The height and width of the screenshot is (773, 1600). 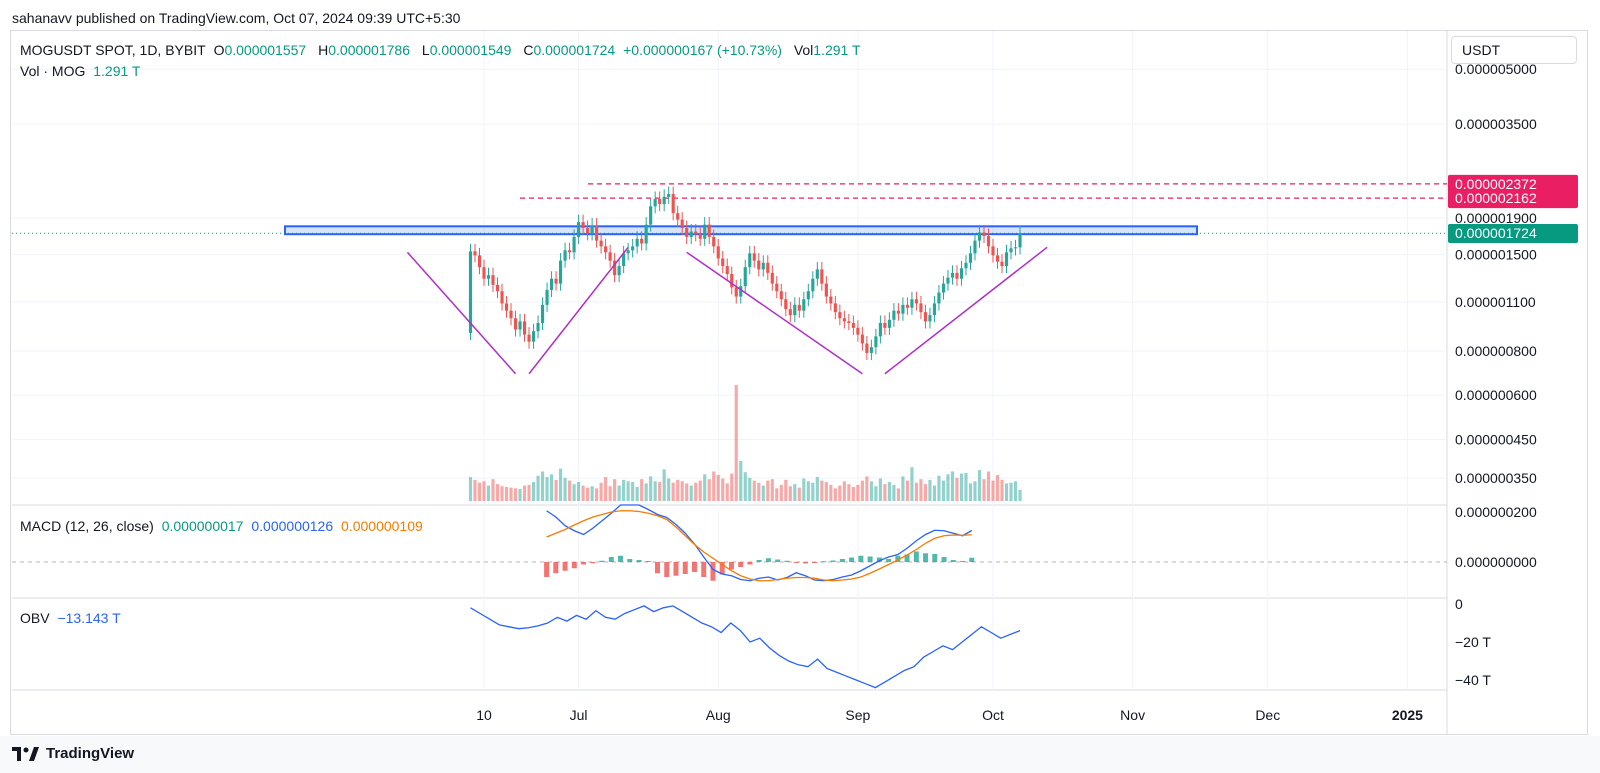 I want to click on tradingview-logo: TradingView, so click(x=73, y=753).